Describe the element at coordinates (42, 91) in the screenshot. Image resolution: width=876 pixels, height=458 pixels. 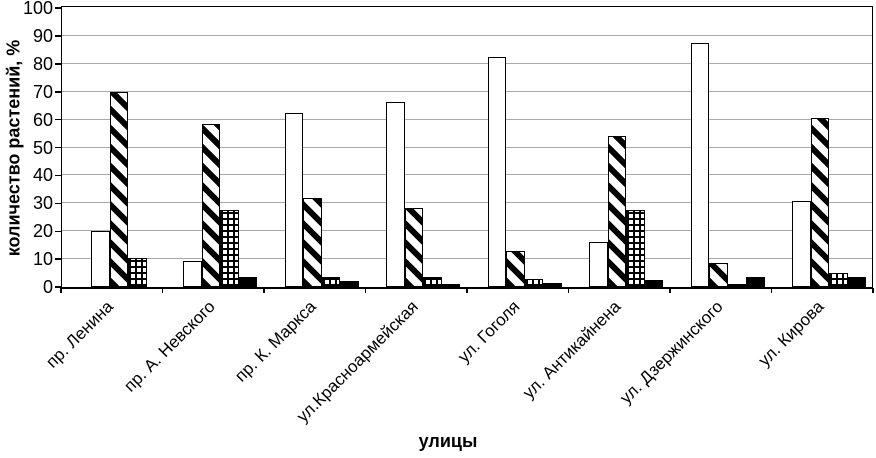
I see `y-tick-label: 70` at that location.